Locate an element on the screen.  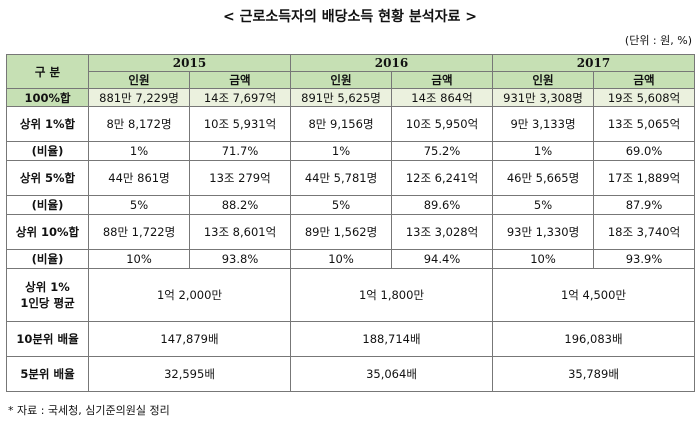
table-cell: 931만 3,308명 is located at coordinates (543, 97).